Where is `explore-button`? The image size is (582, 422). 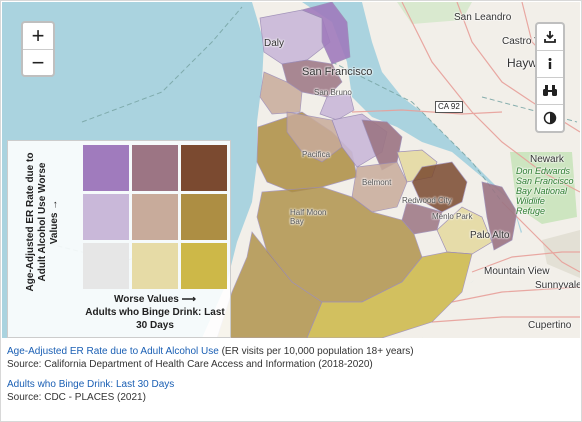 explore-button is located at coordinates (550, 91).